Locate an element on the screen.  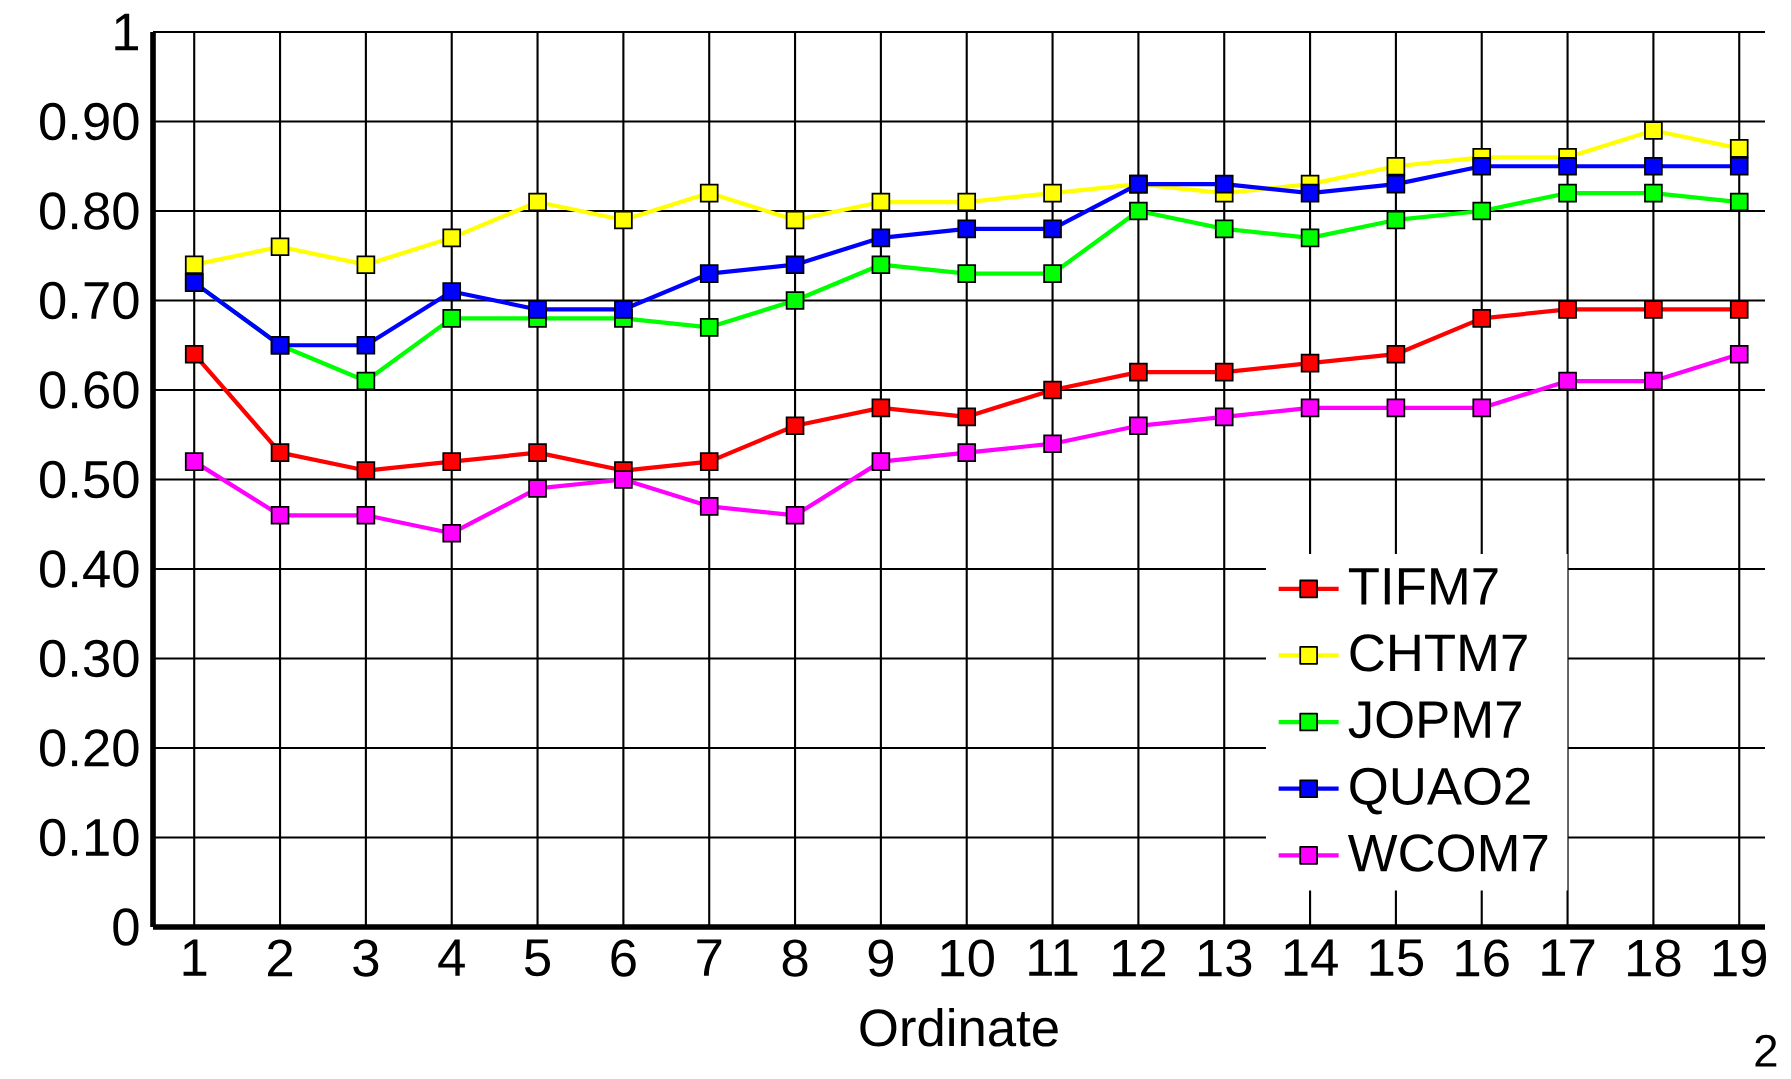
x-tick-label: 9 is located at coordinates (881, 958).